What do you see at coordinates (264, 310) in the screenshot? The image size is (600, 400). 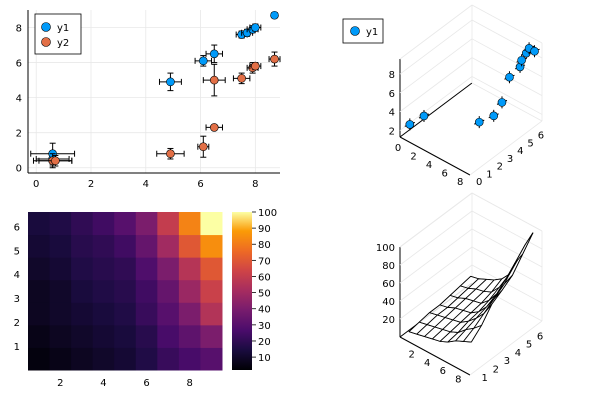 I see `colorbar-tick-label: 40` at bounding box center [264, 310].